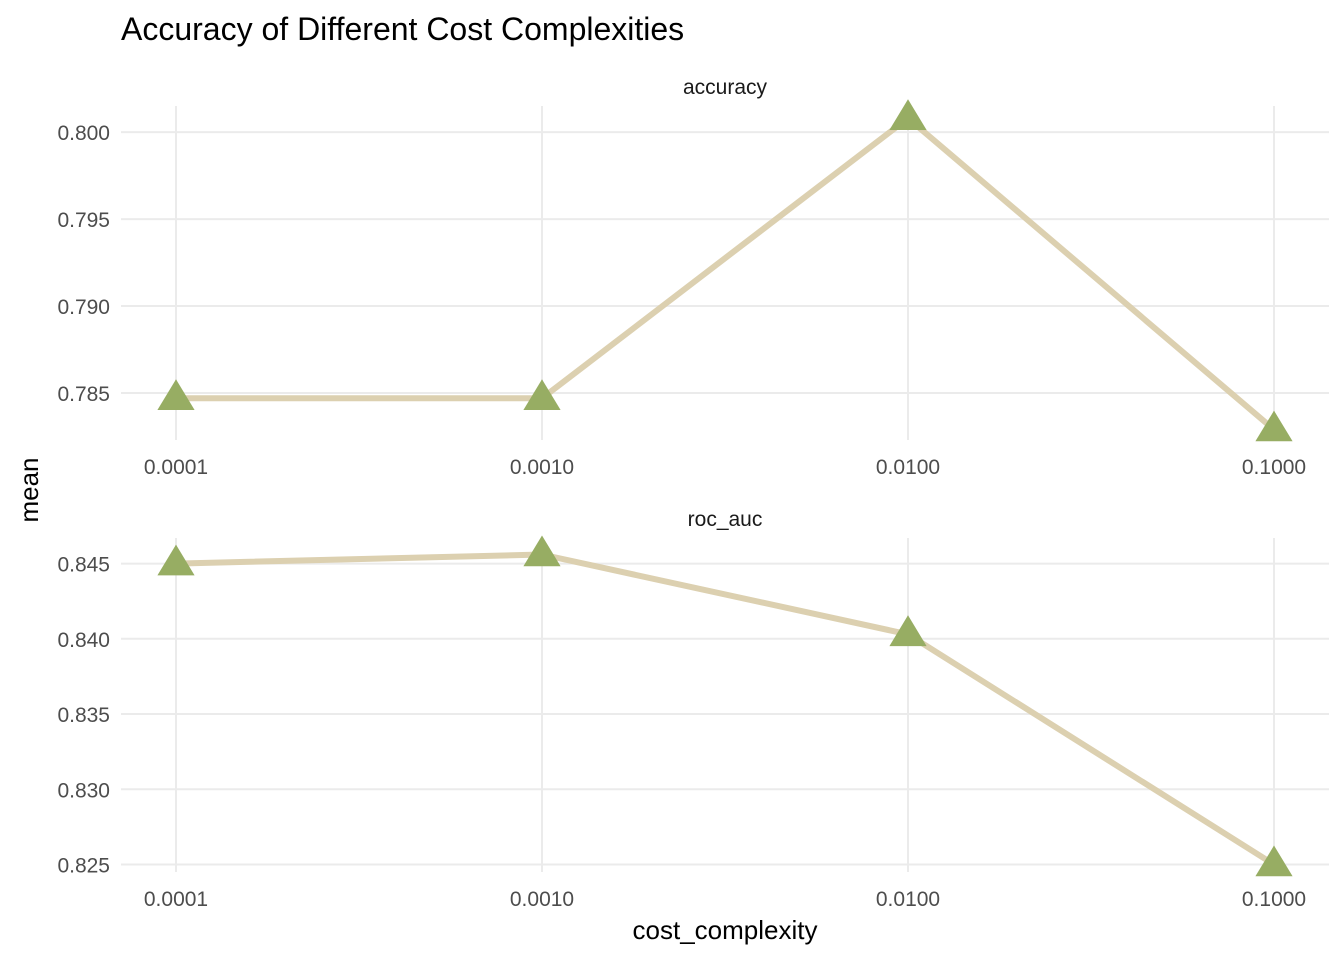 Image resolution: width=1344 pixels, height=960 pixels. I want to click on y-tick-label: 0.825, so click(83, 865).